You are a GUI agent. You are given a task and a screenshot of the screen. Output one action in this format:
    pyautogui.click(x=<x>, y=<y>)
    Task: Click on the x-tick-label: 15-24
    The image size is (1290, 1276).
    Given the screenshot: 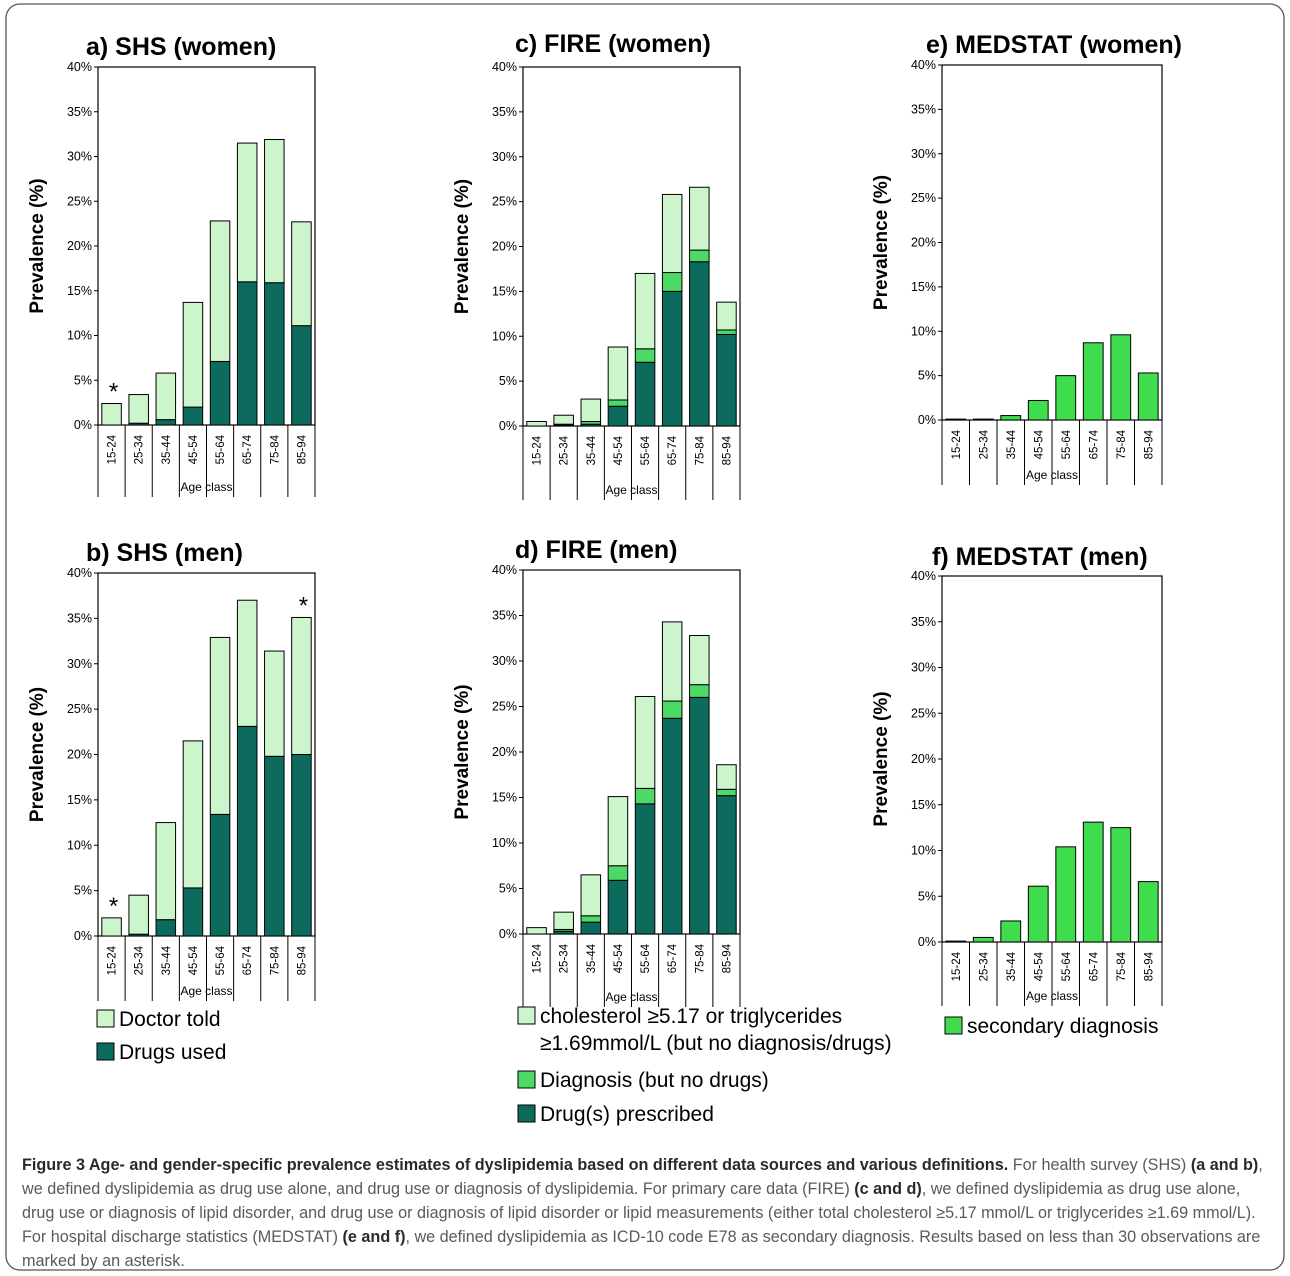 What is the action you would take?
    pyautogui.click(x=538, y=958)
    